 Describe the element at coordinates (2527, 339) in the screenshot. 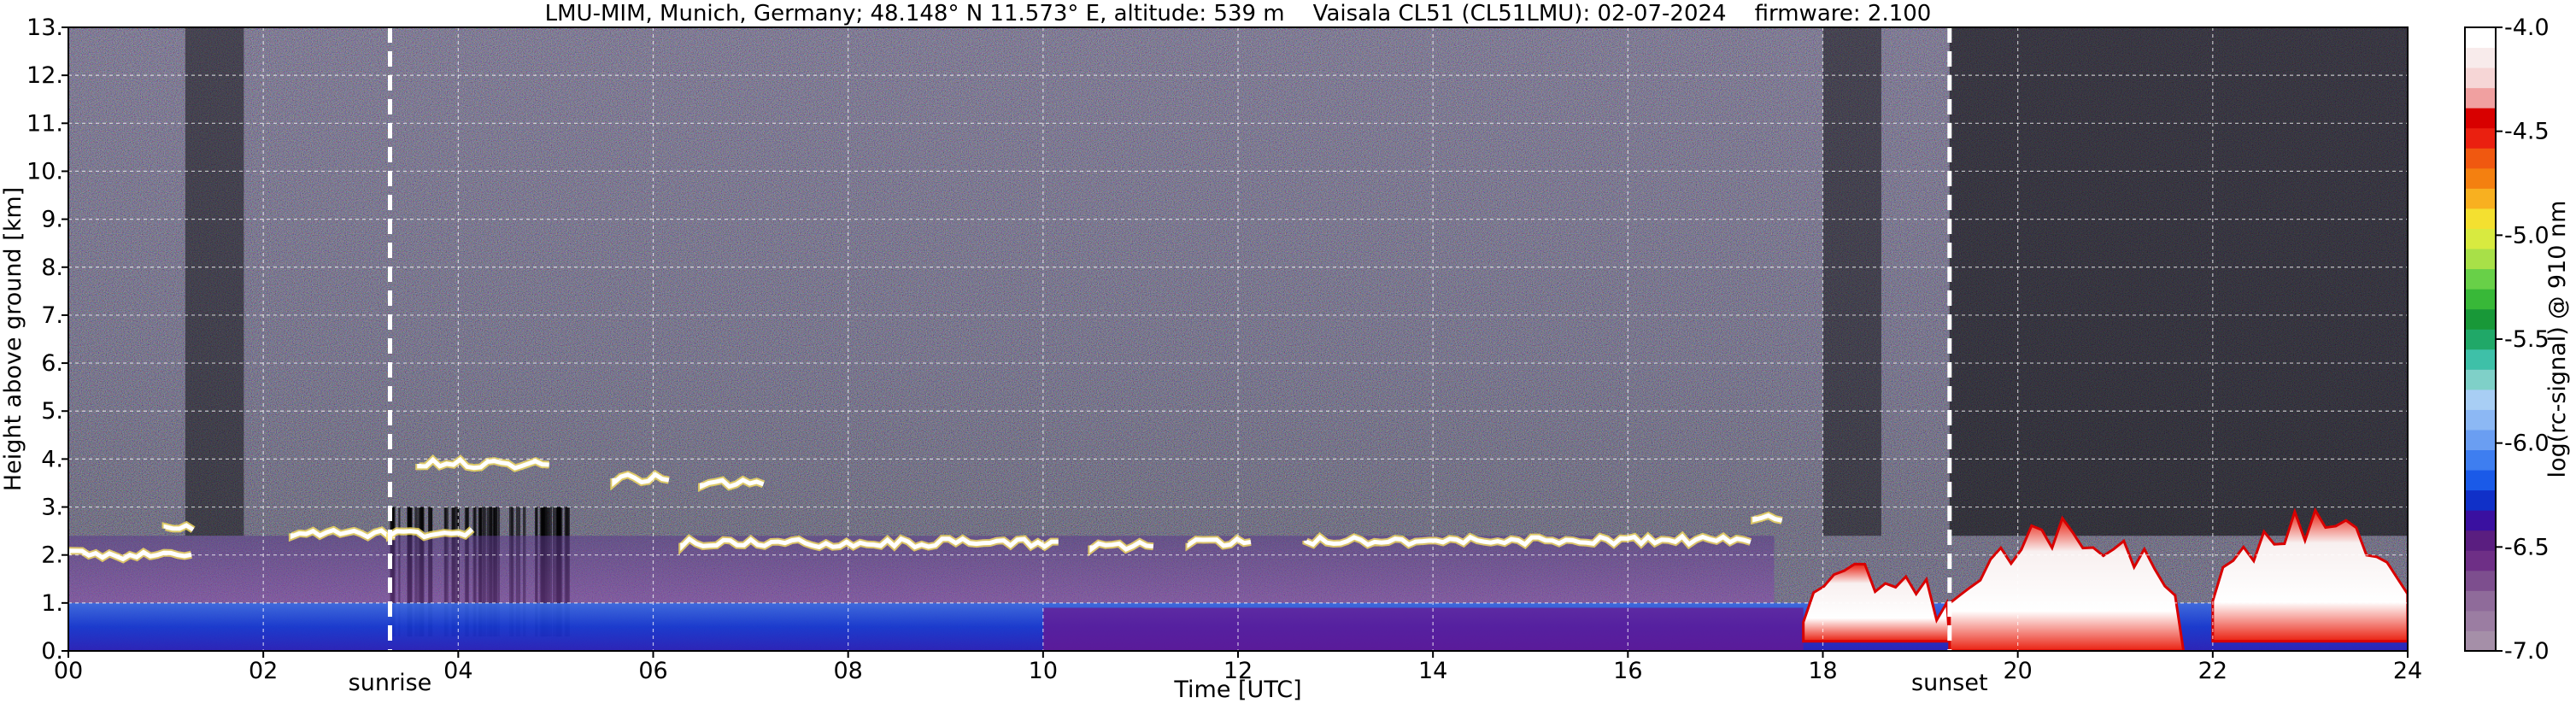

I see `colorbar-tick-label: -5.5` at that location.